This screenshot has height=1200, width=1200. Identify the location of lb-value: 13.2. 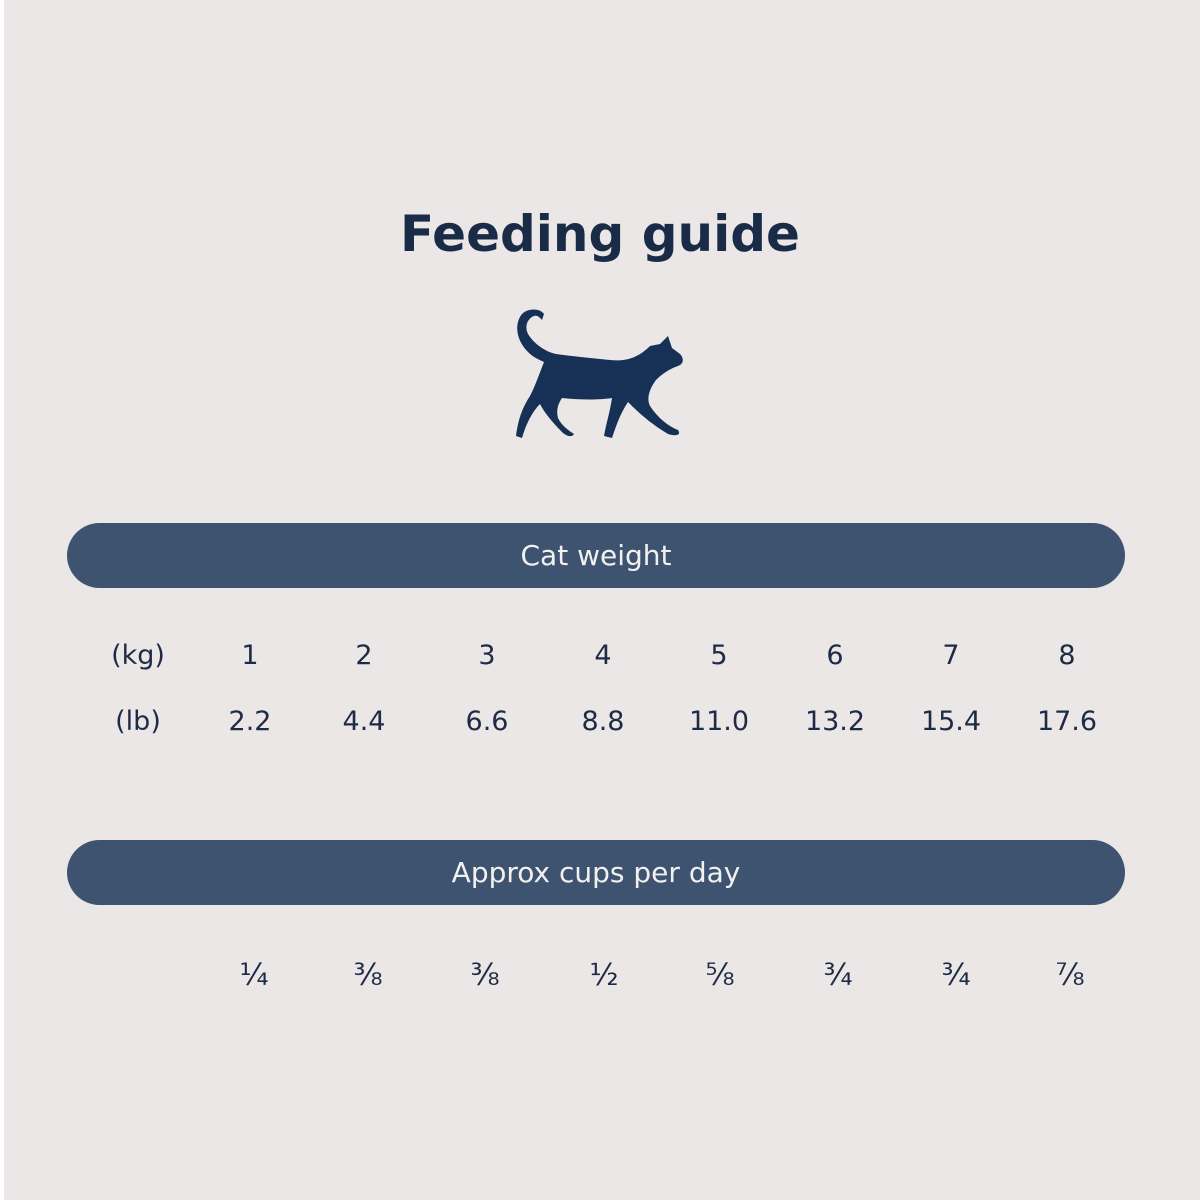
(835, 721).